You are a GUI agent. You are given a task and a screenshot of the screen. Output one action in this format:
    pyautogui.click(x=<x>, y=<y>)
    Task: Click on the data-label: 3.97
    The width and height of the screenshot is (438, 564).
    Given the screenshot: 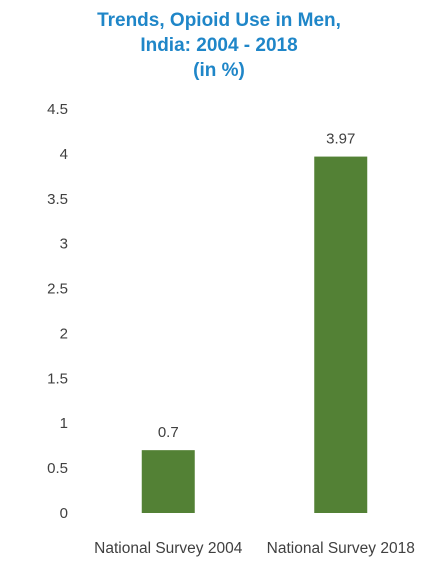 What is the action you would take?
    pyautogui.click(x=340, y=139)
    